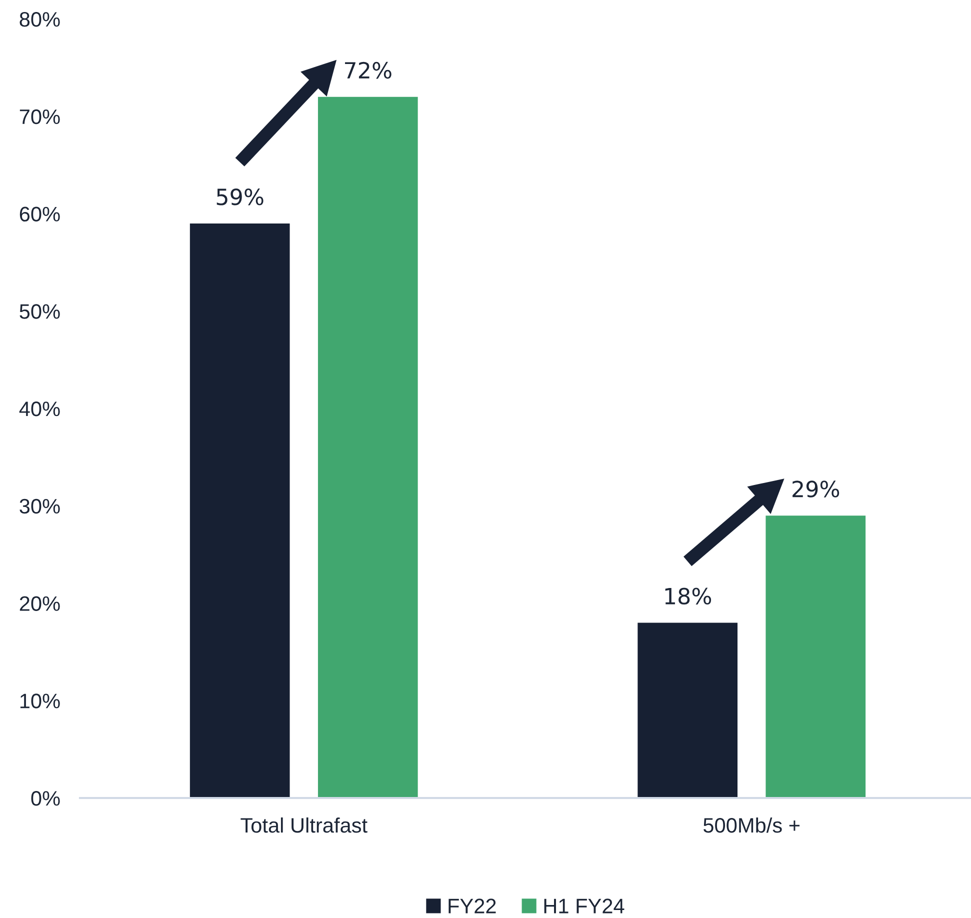 The image size is (971, 918). Describe the element at coordinates (45, 798) in the screenshot. I see `y-tick-label: 0%` at that location.